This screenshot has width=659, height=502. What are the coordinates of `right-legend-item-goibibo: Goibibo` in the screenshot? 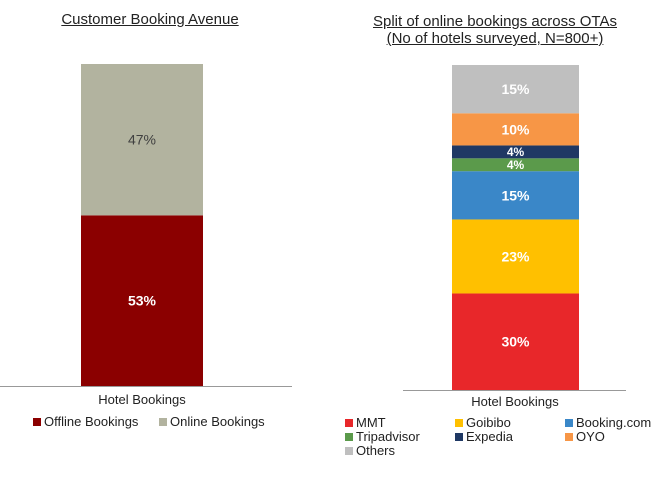 It's located at (483, 422).